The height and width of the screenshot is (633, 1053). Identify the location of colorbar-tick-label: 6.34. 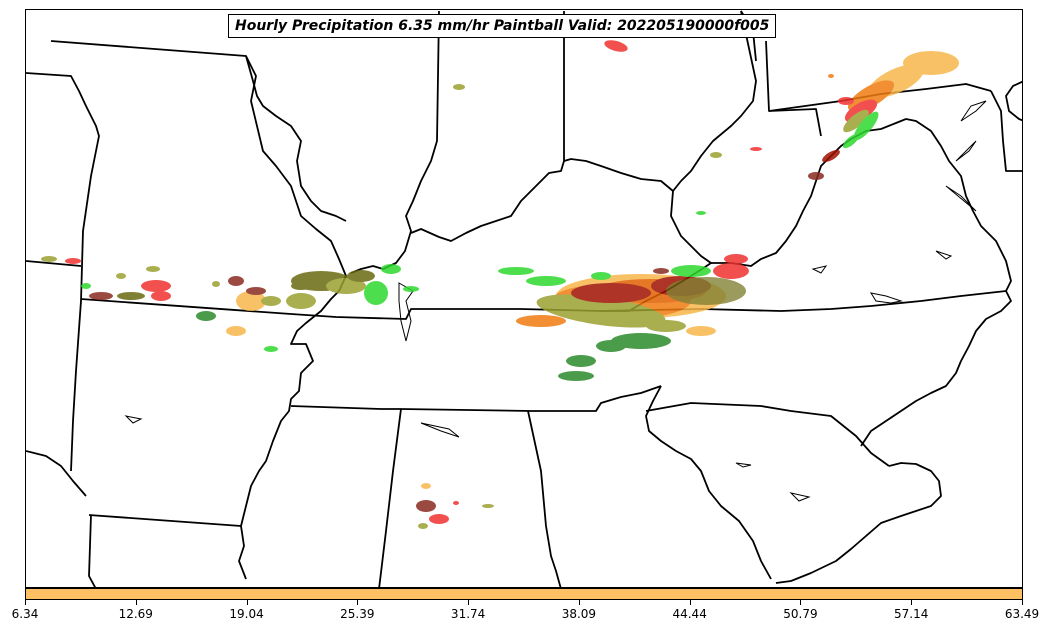
(25, 614).